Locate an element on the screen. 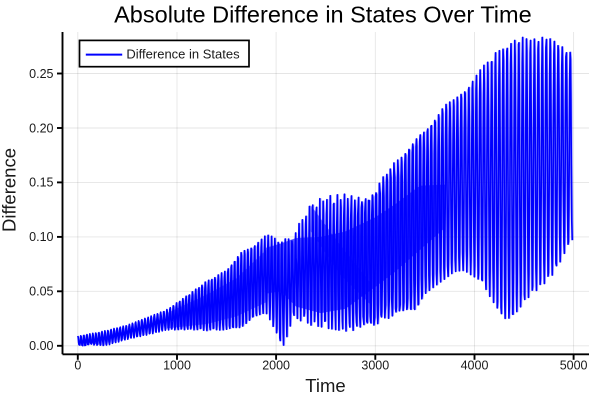 The image size is (600, 400). svg-text: Difference in States is located at coordinates (183, 54).